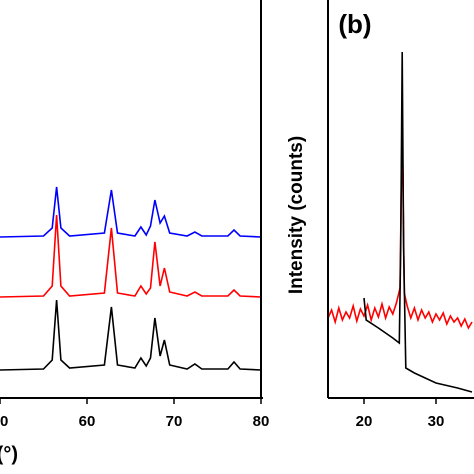  I want to click on x-tick-label: 80, so click(261, 421).